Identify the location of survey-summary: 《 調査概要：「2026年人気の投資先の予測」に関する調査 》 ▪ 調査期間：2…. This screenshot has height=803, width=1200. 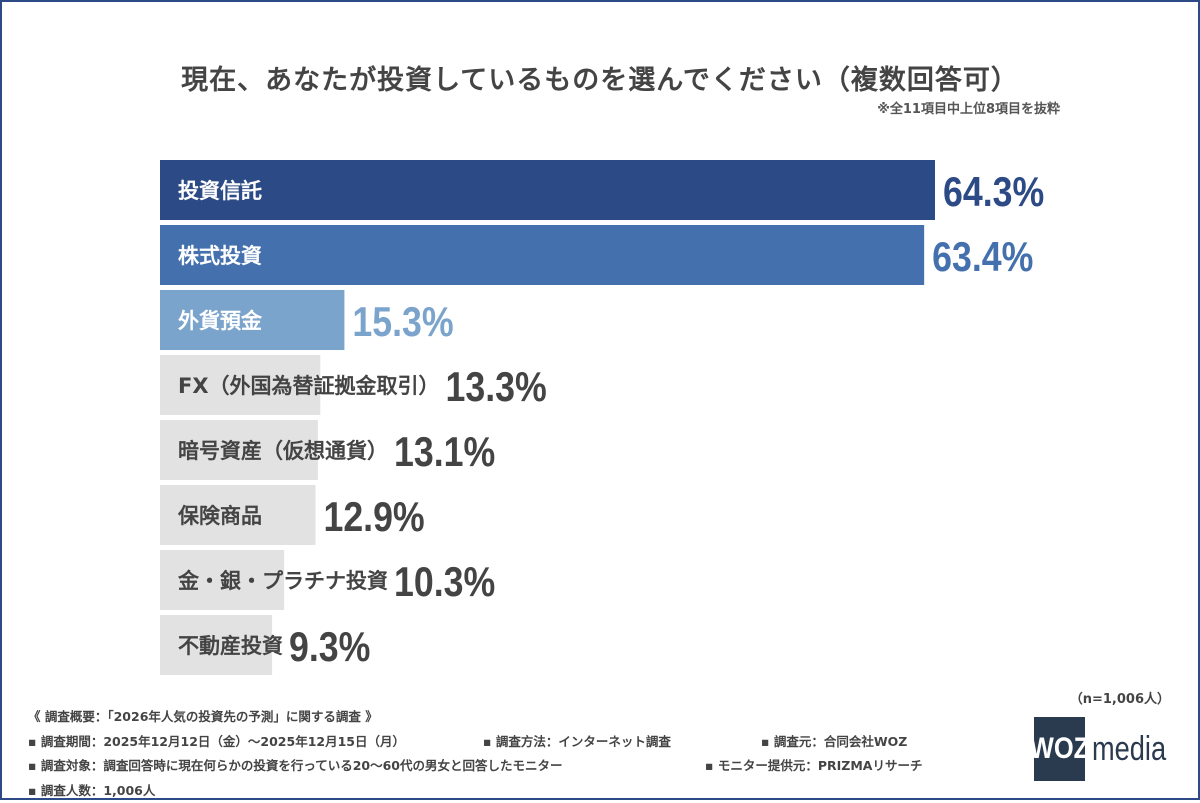
(475, 754).